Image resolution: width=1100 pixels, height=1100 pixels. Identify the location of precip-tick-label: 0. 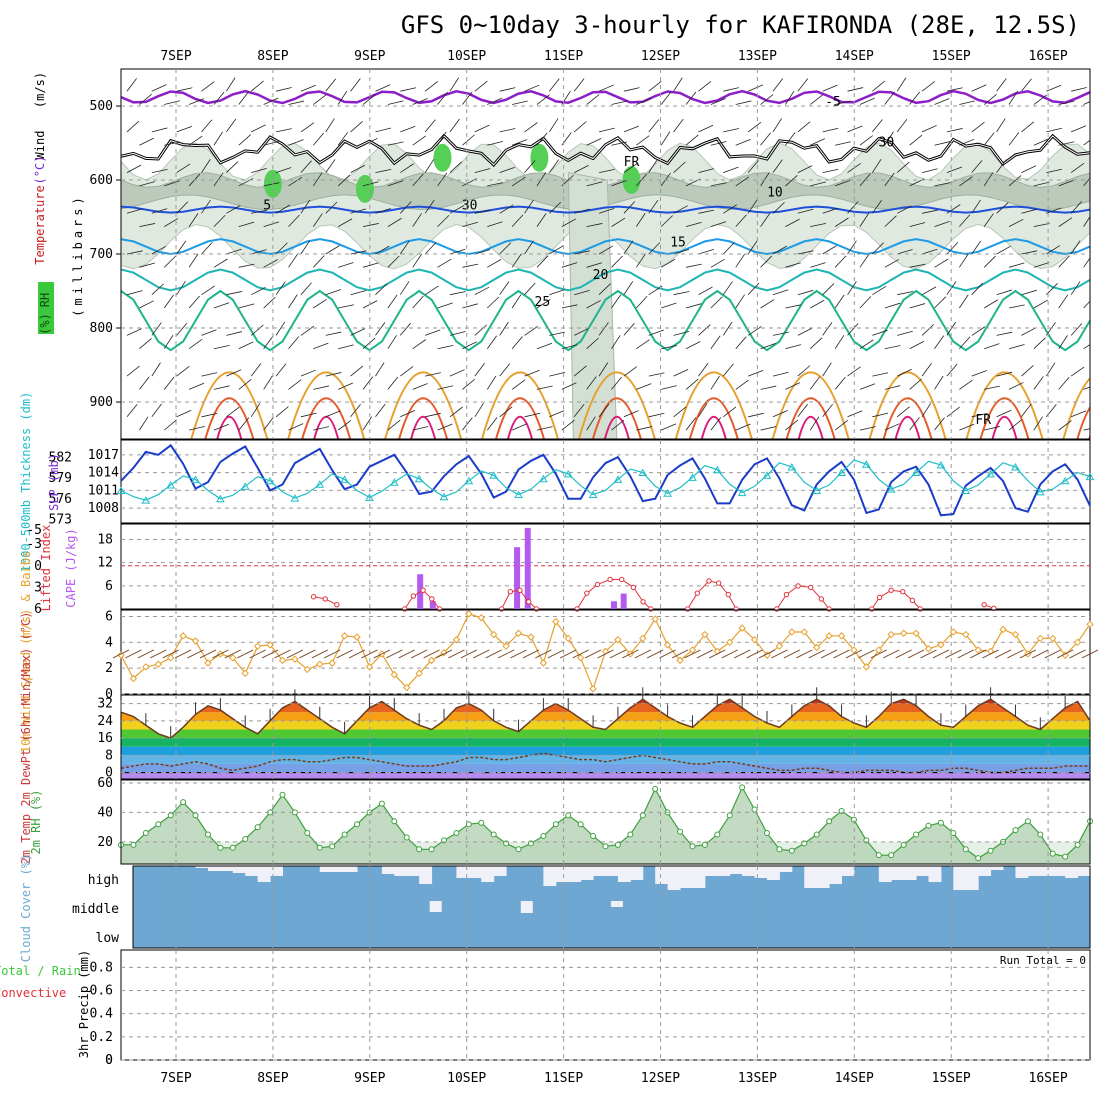
(109, 1060).